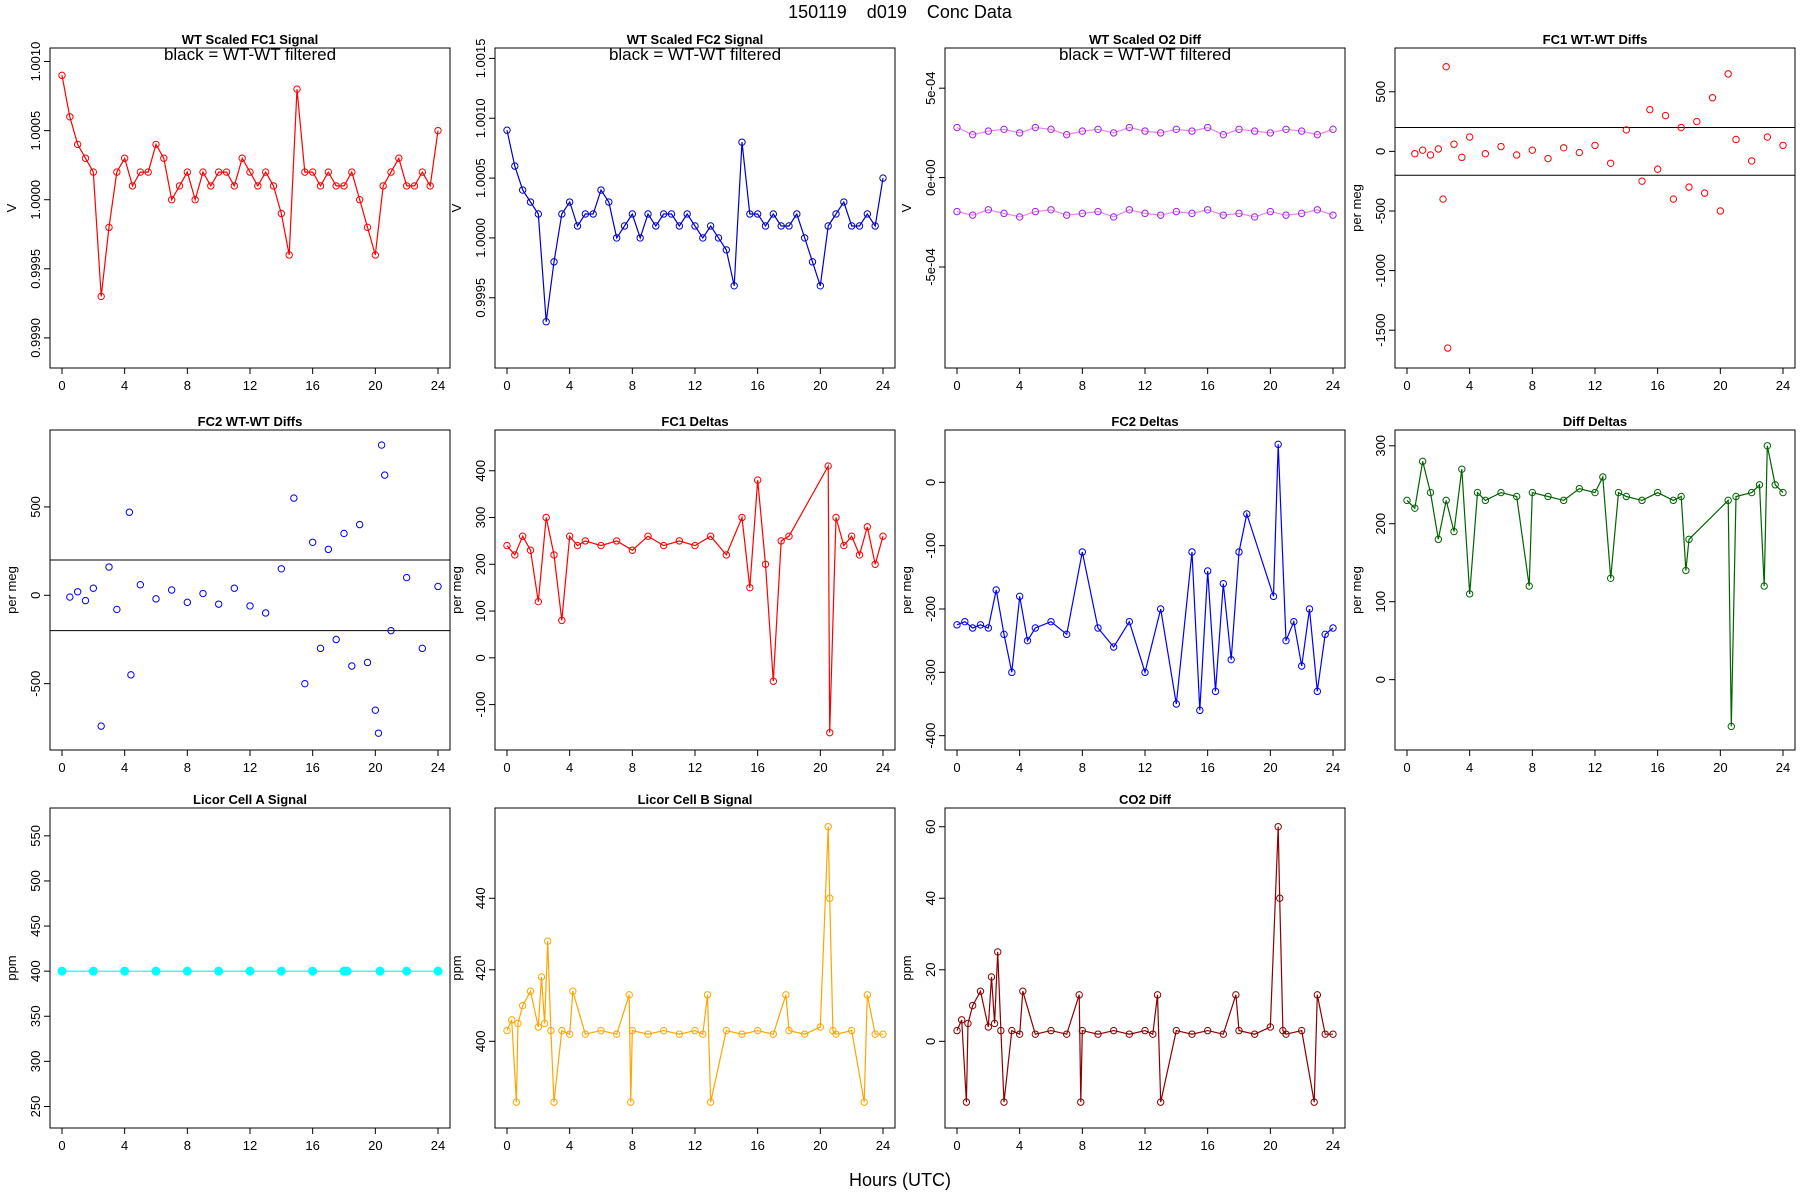 The image size is (1800, 1200). Describe the element at coordinates (480, 705) in the screenshot. I see `y-tick-label: -100` at that location.